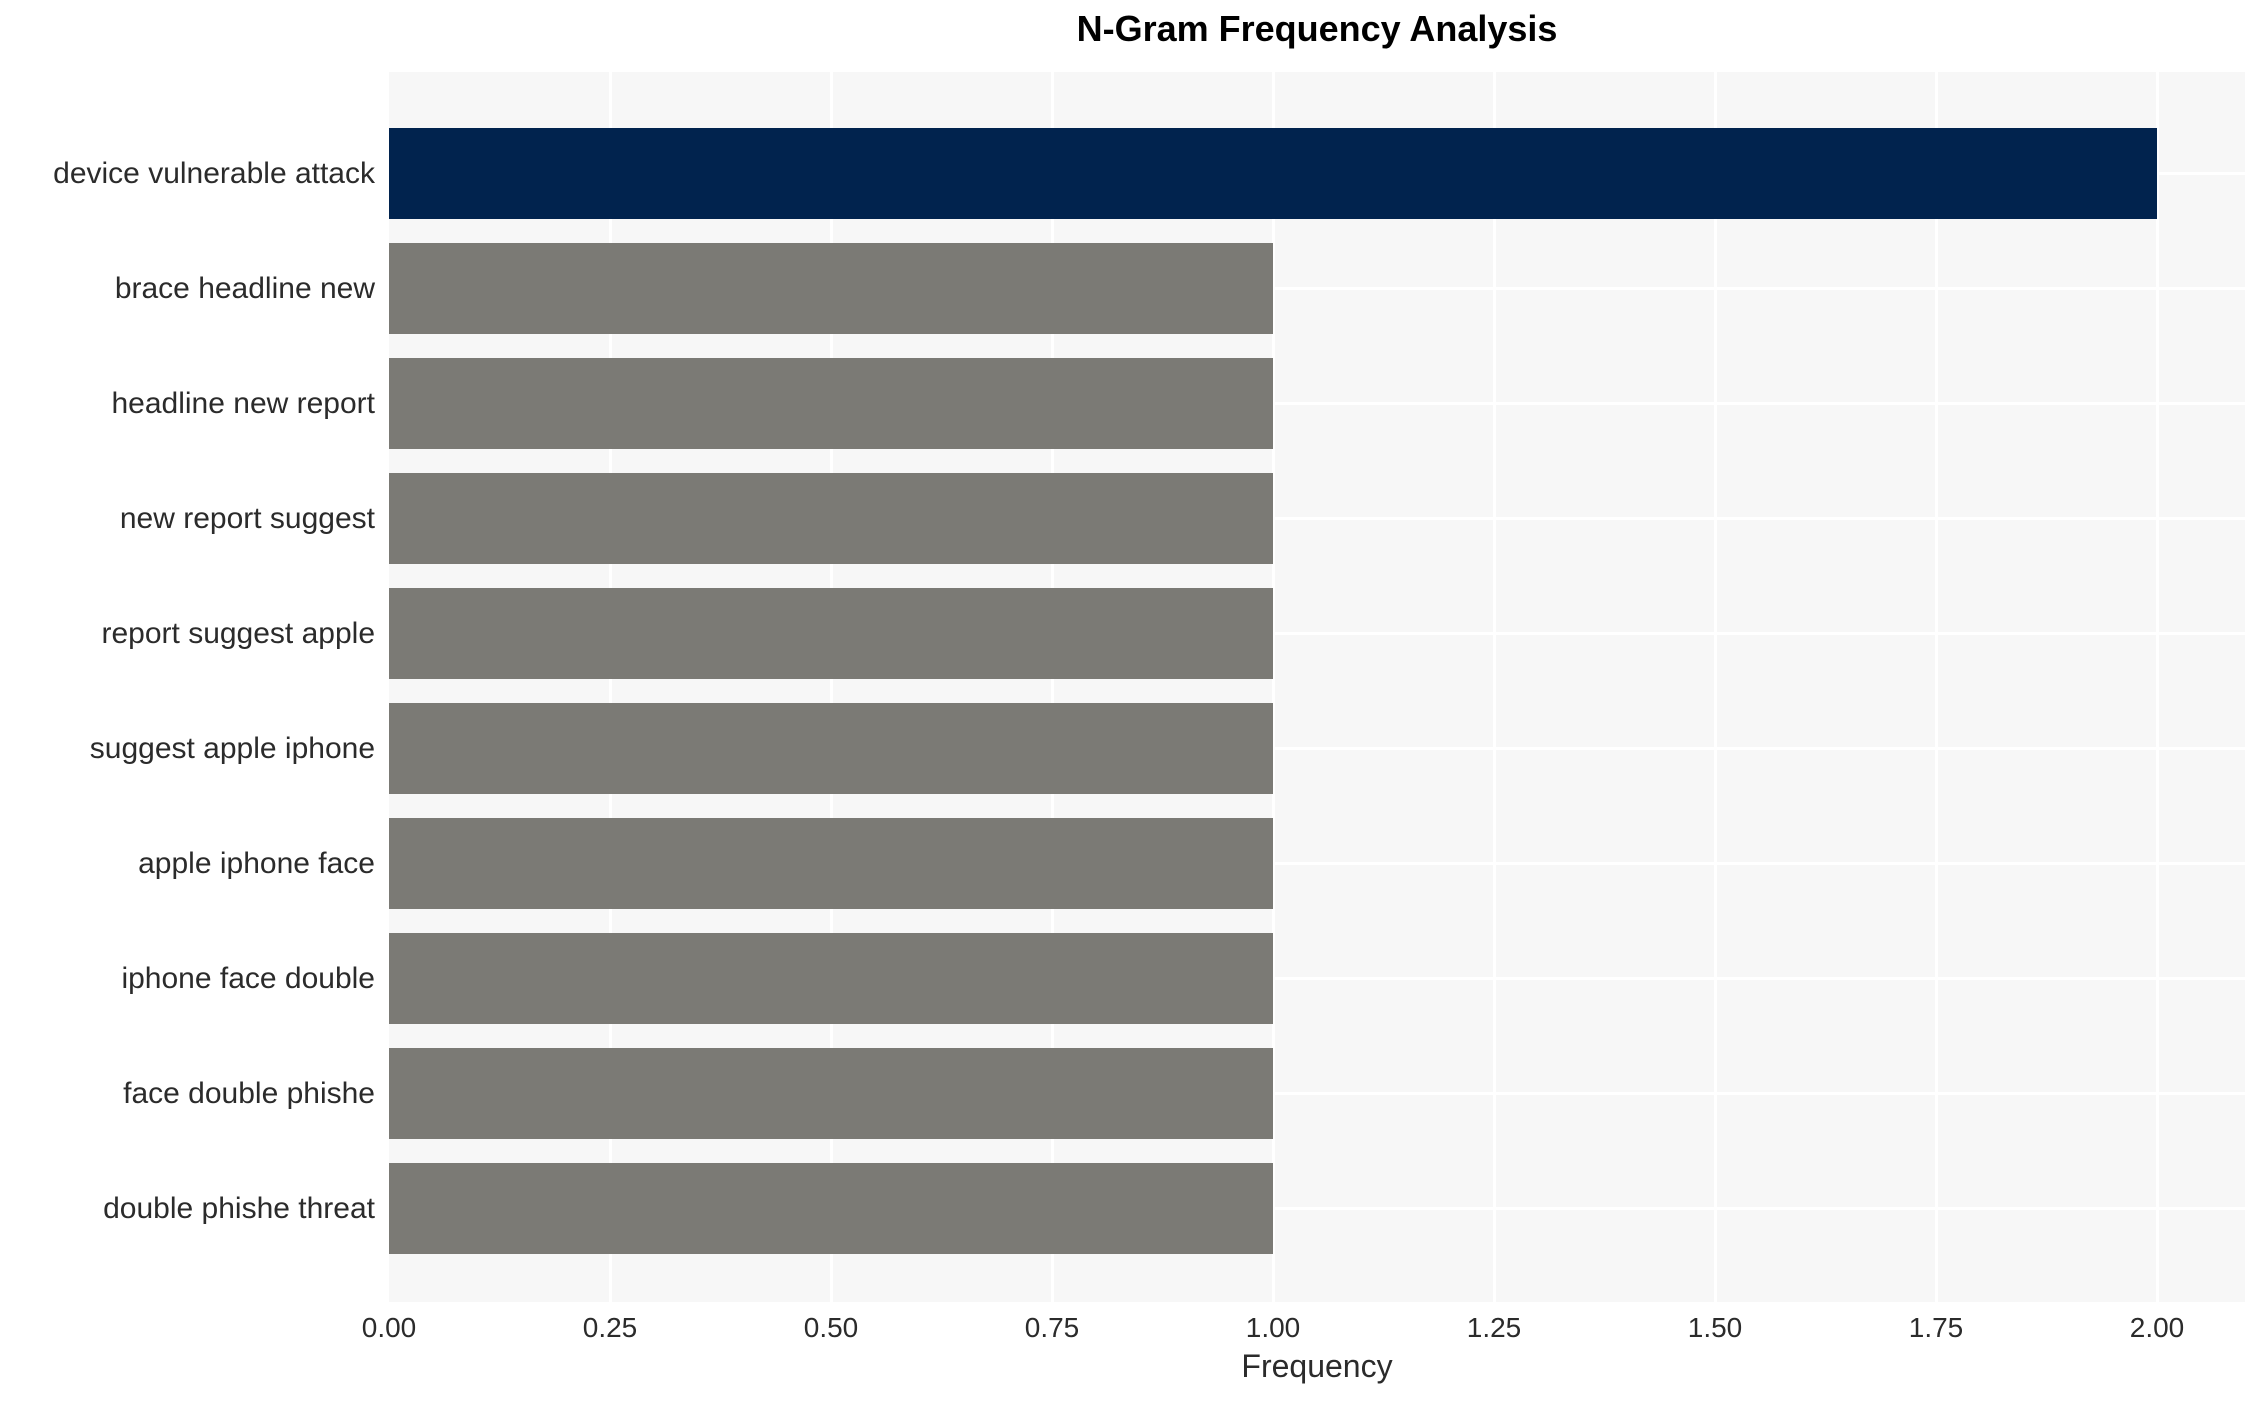 The width and height of the screenshot is (2267, 1402). What do you see at coordinates (248, 978) in the screenshot?
I see `y-tick-label: iphone face double` at bounding box center [248, 978].